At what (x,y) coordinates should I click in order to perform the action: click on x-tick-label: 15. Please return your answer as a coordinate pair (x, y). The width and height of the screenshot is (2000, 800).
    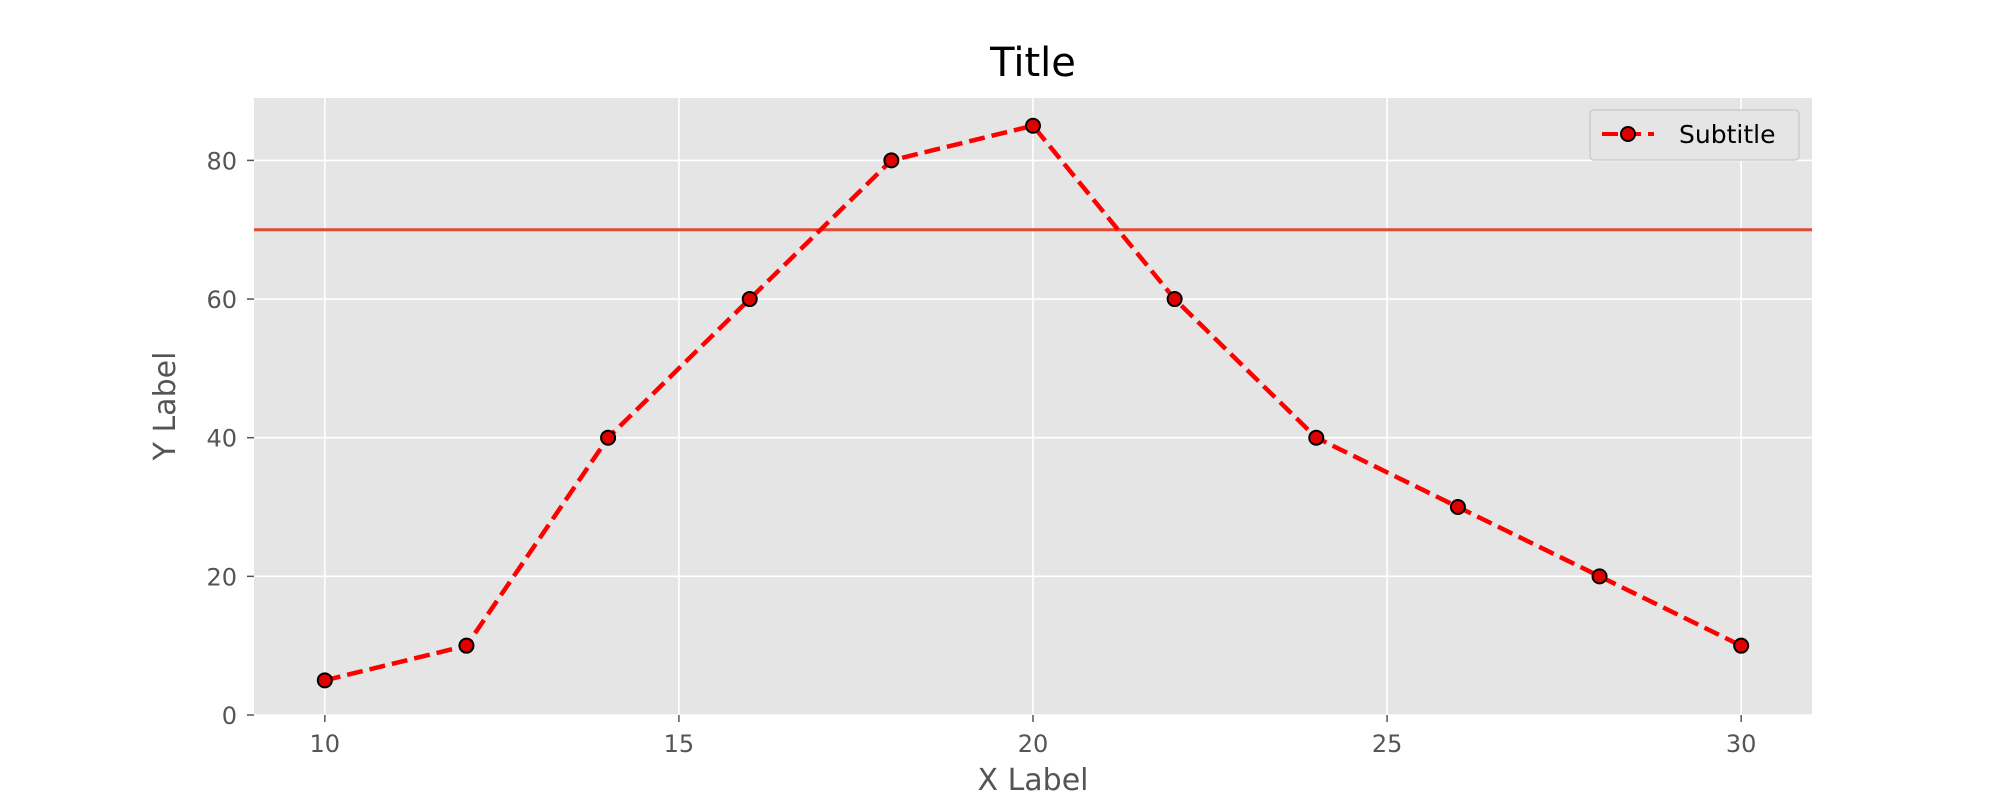
    Looking at the image, I should click on (679, 744).